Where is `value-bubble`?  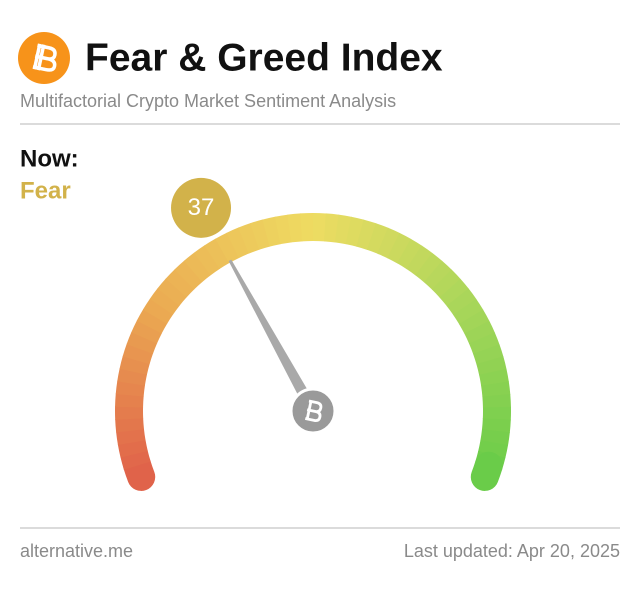
value-bubble is located at coordinates (201, 207).